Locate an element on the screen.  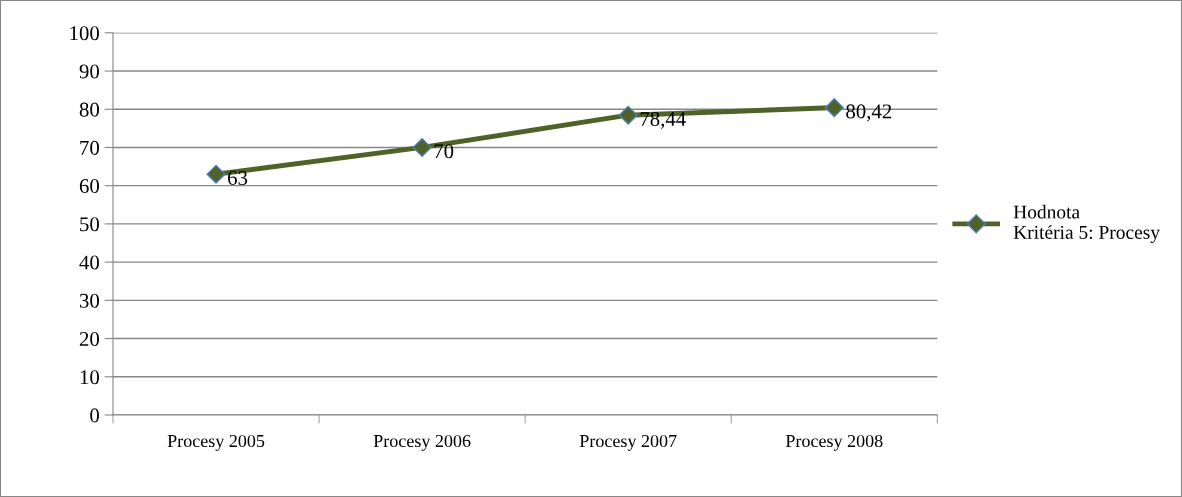
y-tick-label: 100 is located at coordinates (85, 33).